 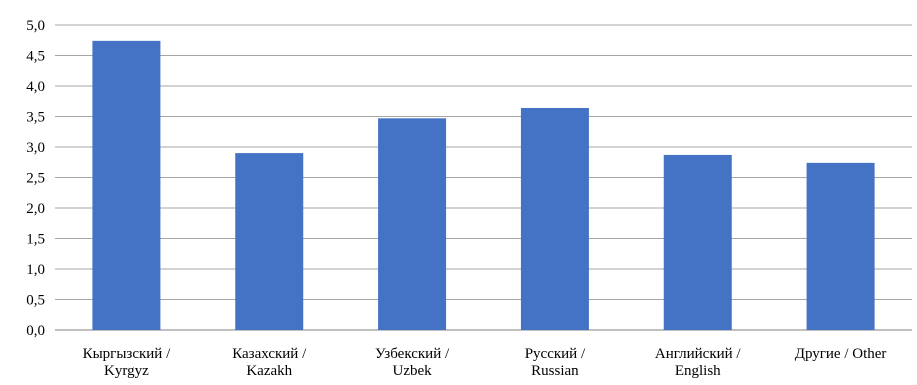 What do you see at coordinates (126, 371) in the screenshot?
I see `x-category-label-line: Kyrgyz` at bounding box center [126, 371].